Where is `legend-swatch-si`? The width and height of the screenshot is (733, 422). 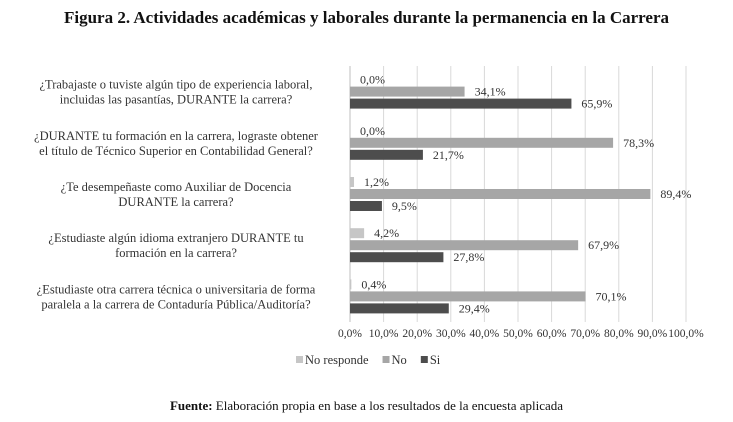 legend-swatch-si is located at coordinates (424, 359).